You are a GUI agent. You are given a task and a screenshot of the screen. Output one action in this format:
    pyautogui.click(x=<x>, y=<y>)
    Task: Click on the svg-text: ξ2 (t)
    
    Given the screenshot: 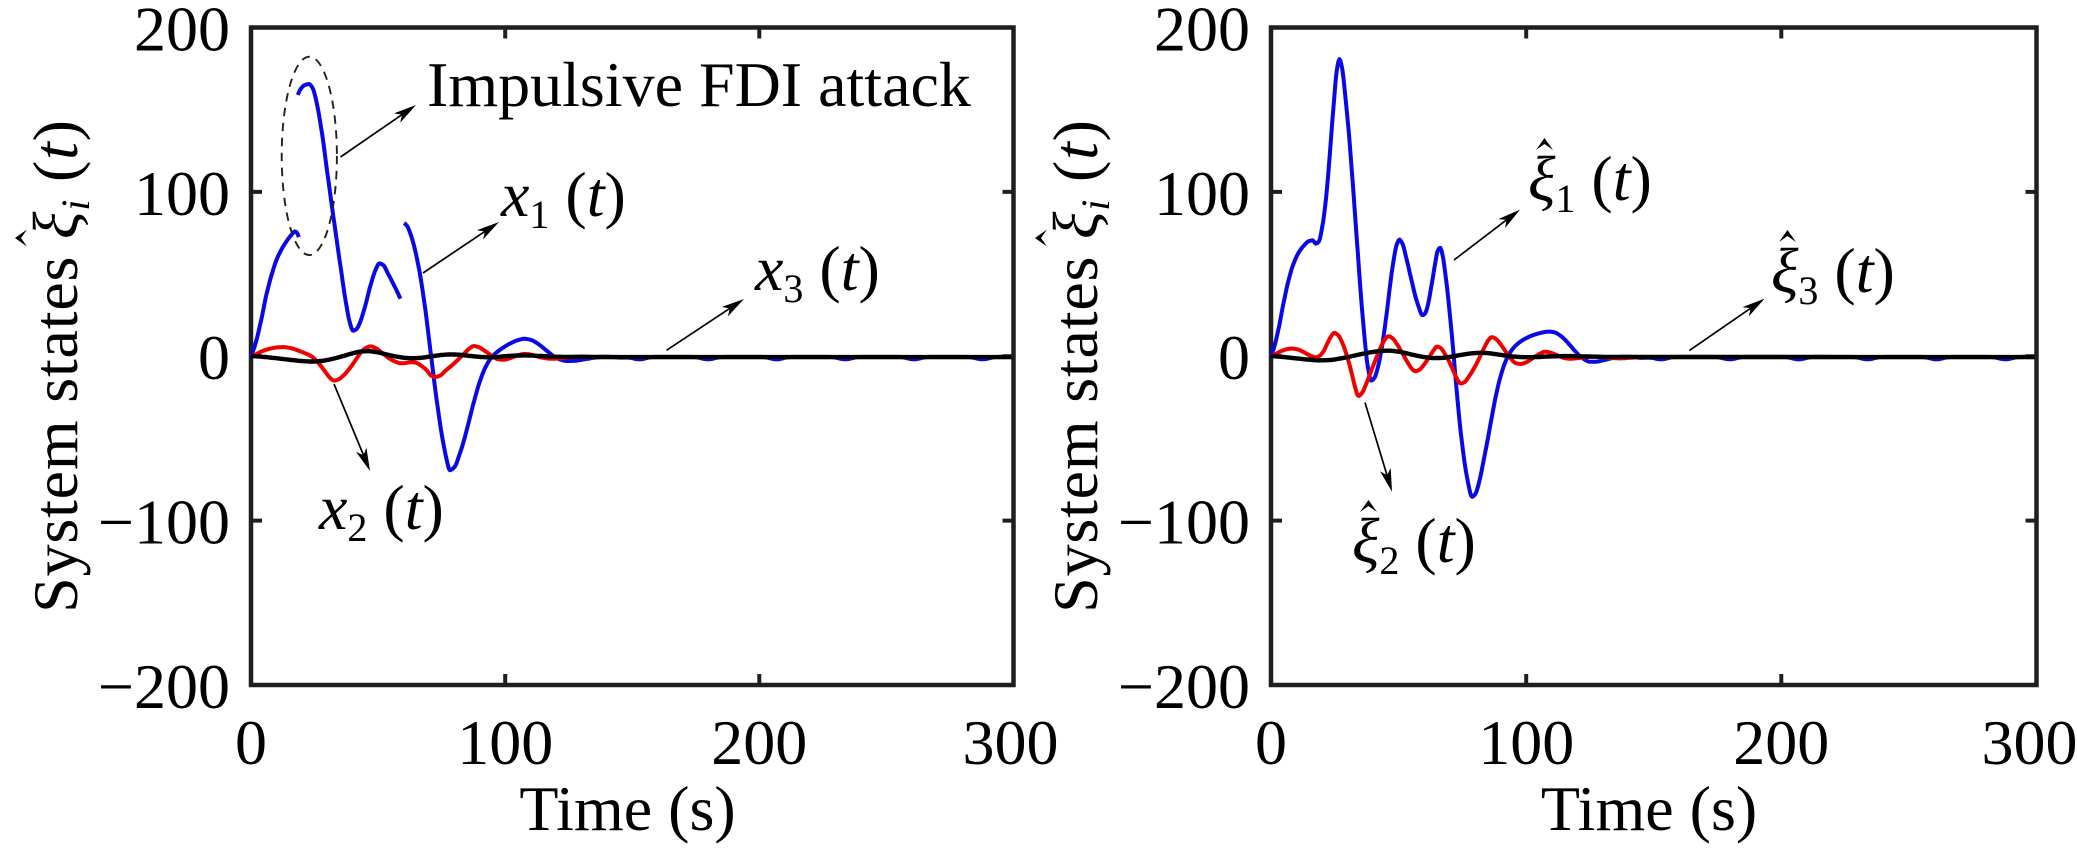 What is the action you would take?
    pyautogui.click(x=1414, y=544)
    